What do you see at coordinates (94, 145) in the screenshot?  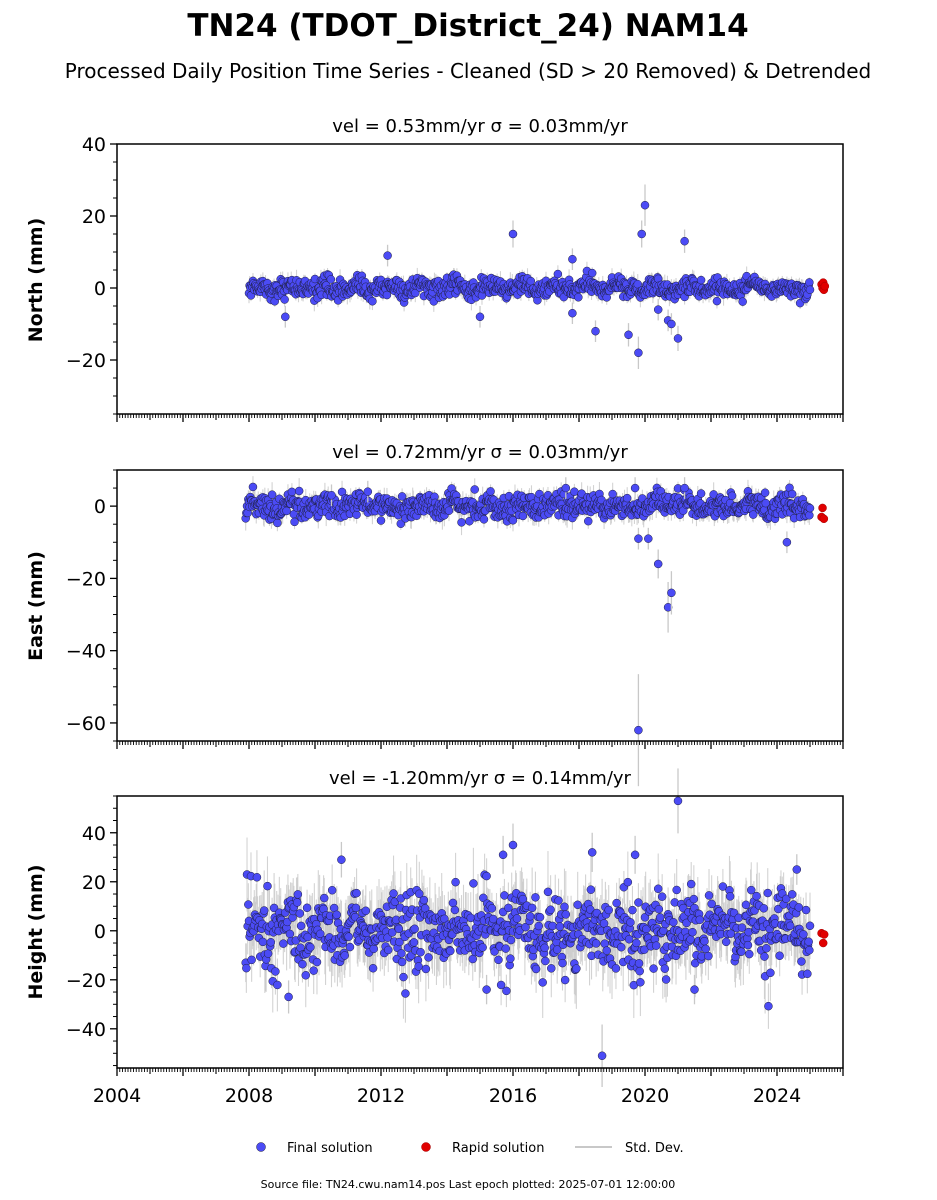 I see `y-tick-label: 40` at bounding box center [94, 145].